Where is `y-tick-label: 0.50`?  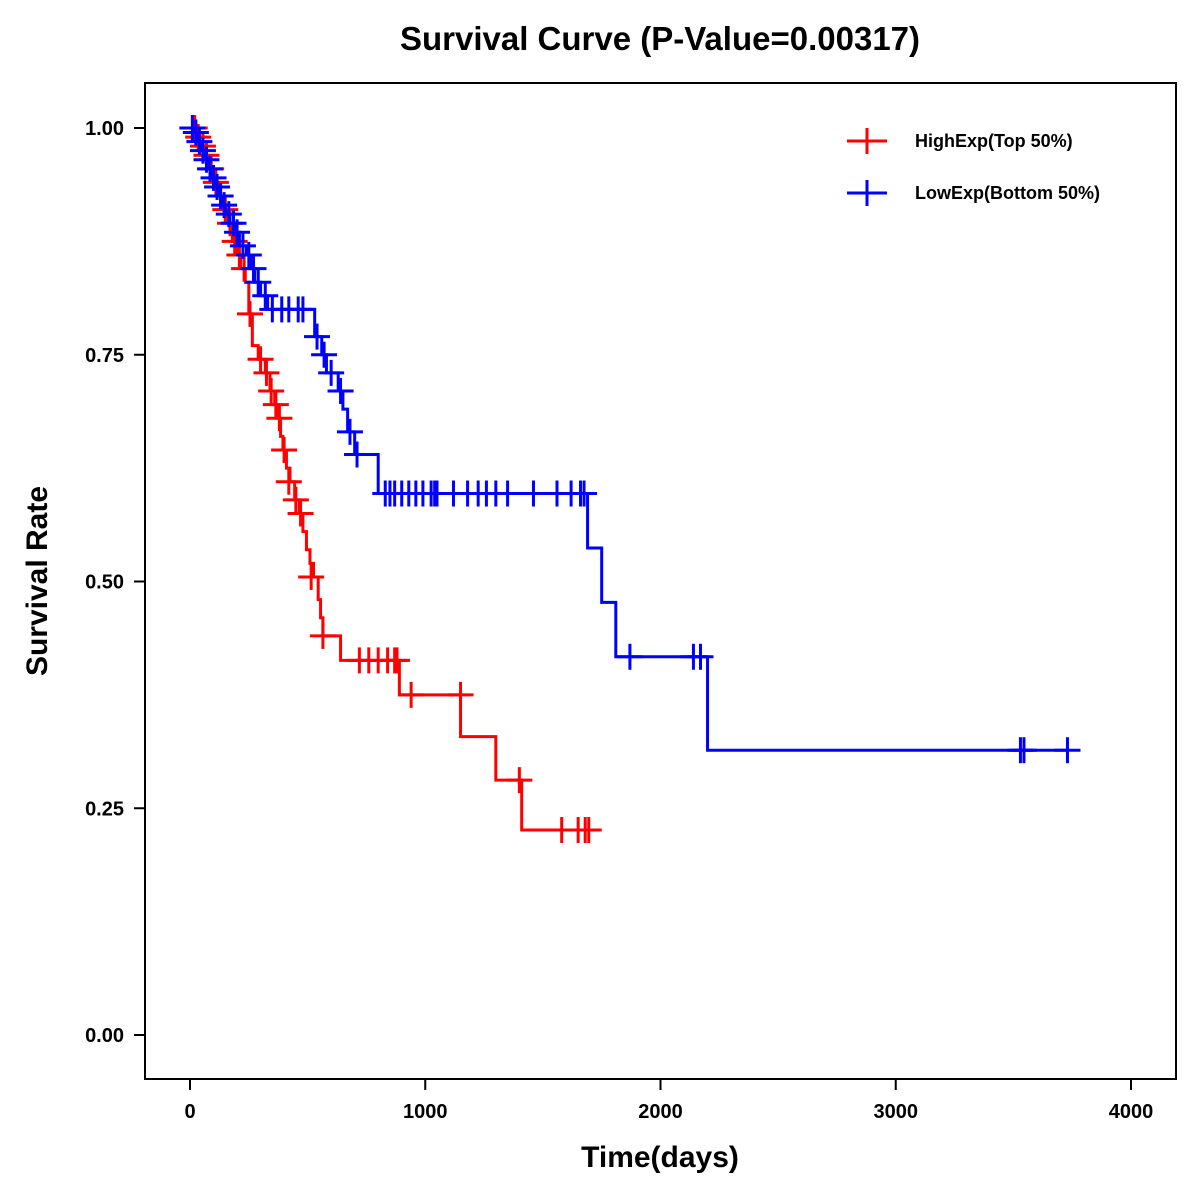 y-tick-label: 0.50 is located at coordinates (104, 583).